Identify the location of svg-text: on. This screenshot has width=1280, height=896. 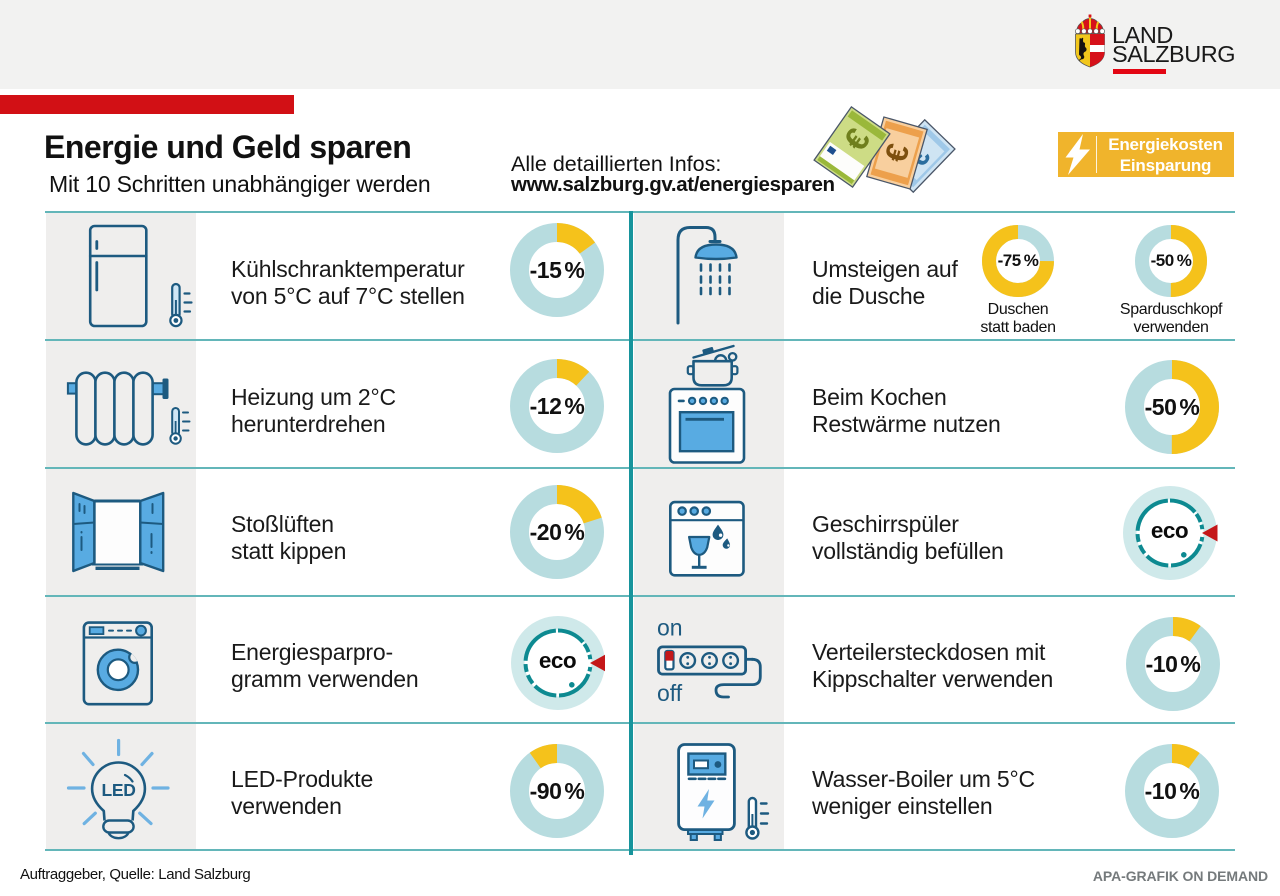
(670, 628).